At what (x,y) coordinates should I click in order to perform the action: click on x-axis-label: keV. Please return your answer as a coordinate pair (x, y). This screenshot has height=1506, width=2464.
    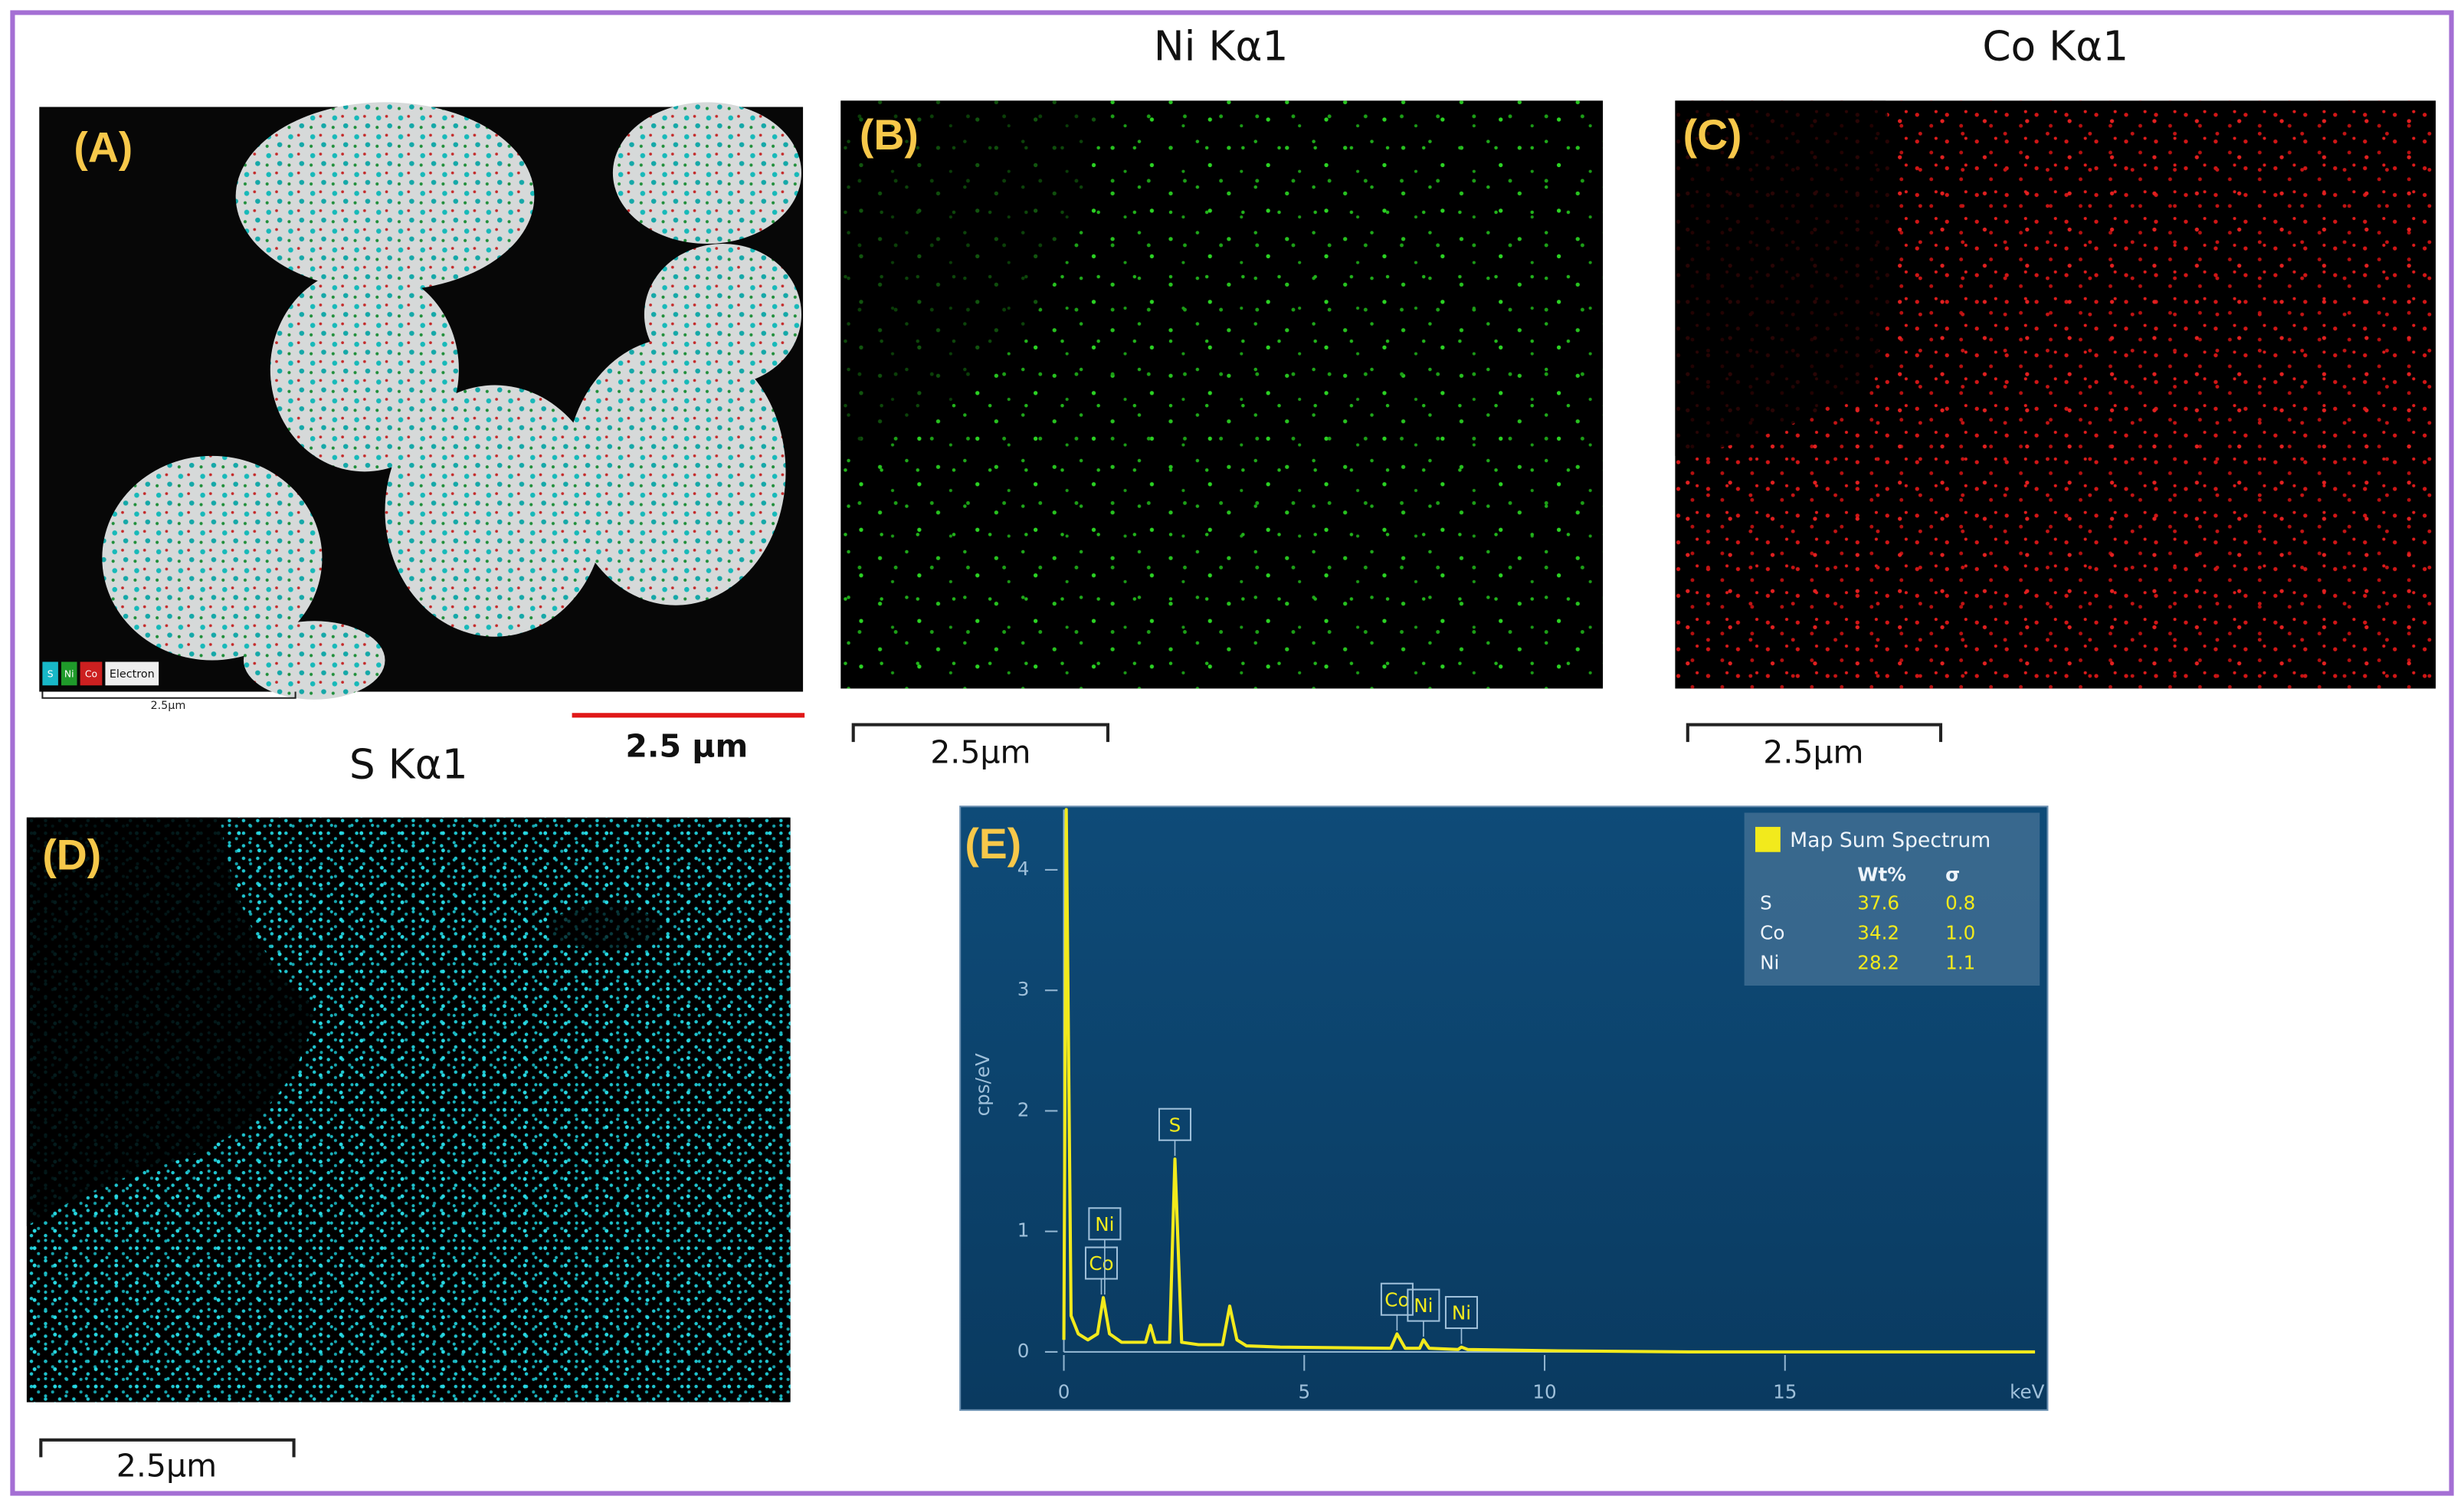
    Looking at the image, I should click on (2027, 1391).